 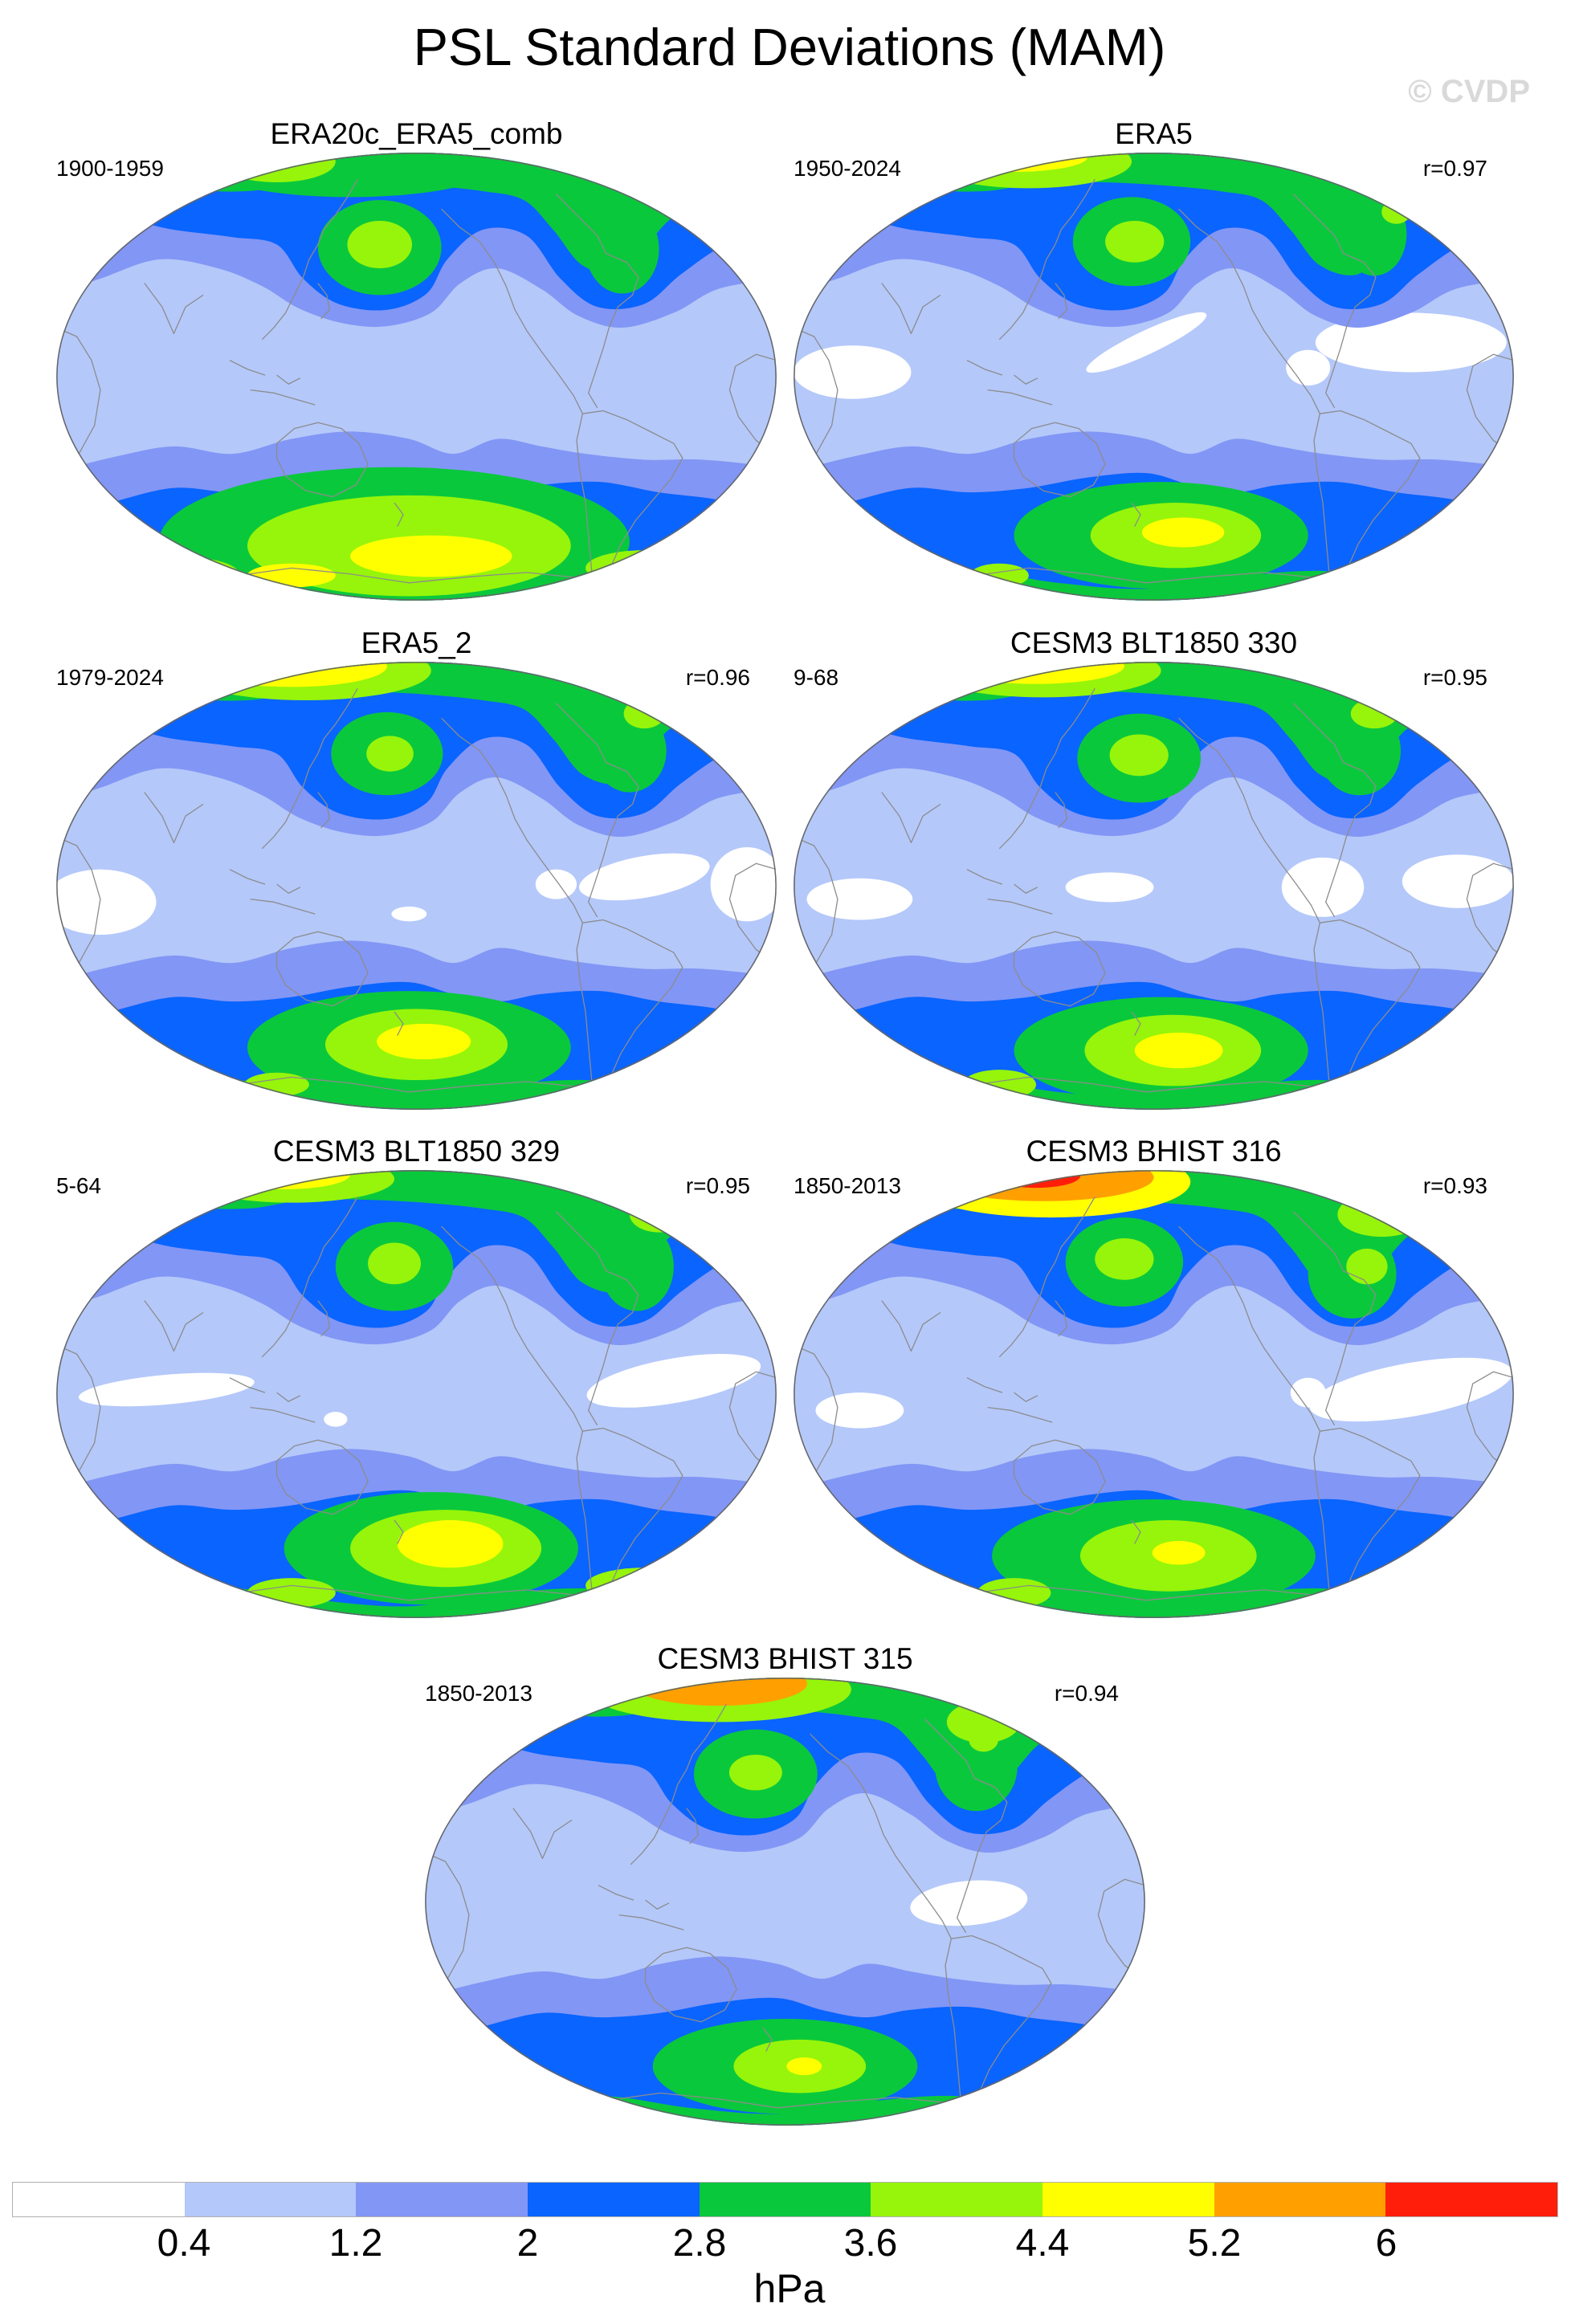 I want to click on panel-correlation: r=0.96, so click(x=717, y=678).